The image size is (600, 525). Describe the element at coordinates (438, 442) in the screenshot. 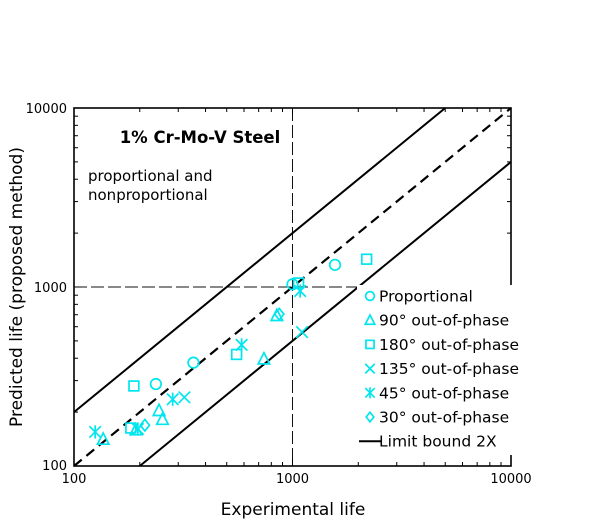

I see `legend-label: Limit bound 2X` at that location.